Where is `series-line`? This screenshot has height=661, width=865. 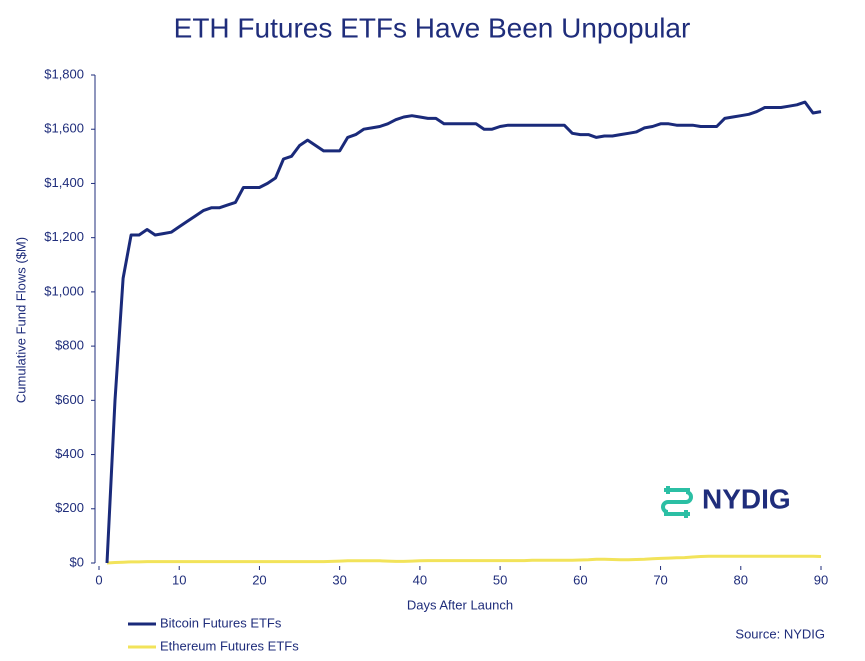
series-line is located at coordinates (464, 559).